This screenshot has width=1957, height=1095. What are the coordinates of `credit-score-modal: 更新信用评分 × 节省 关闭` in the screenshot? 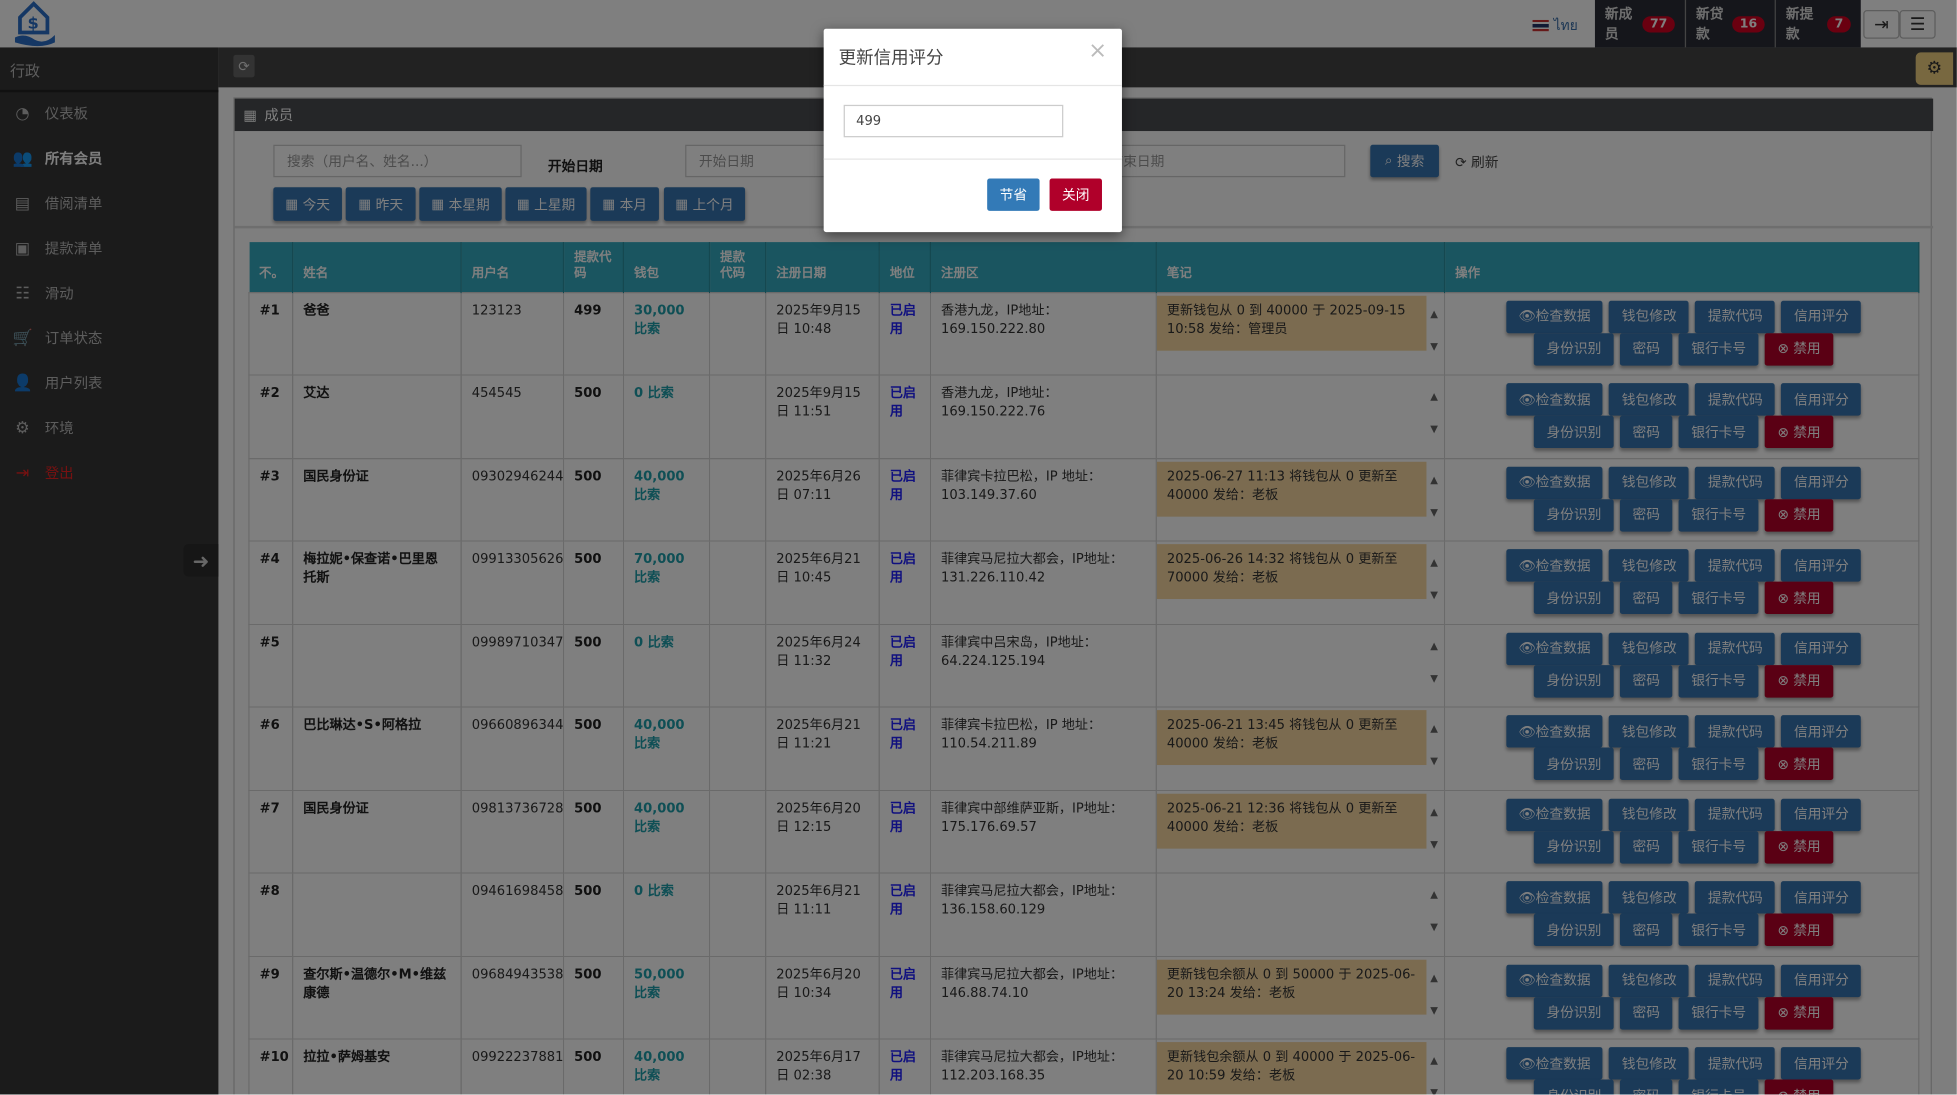 It's located at (972, 130).